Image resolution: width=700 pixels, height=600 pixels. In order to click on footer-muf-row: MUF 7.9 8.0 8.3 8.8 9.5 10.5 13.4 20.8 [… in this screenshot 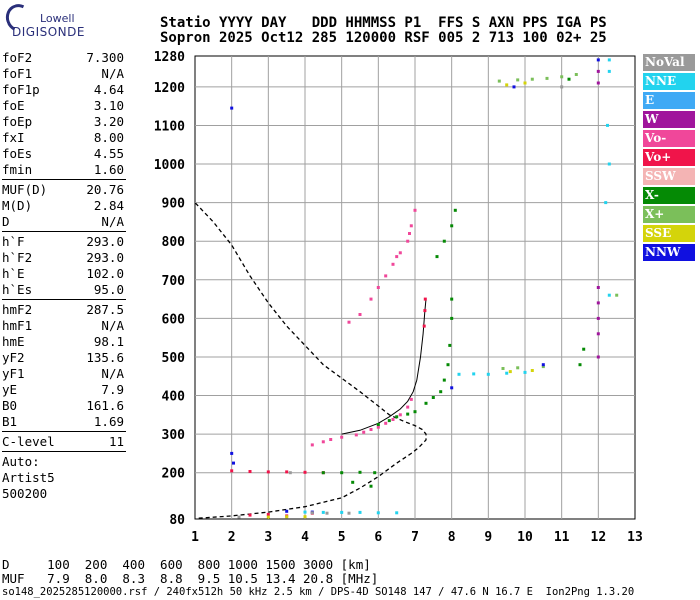, I will do `click(190, 578)`.